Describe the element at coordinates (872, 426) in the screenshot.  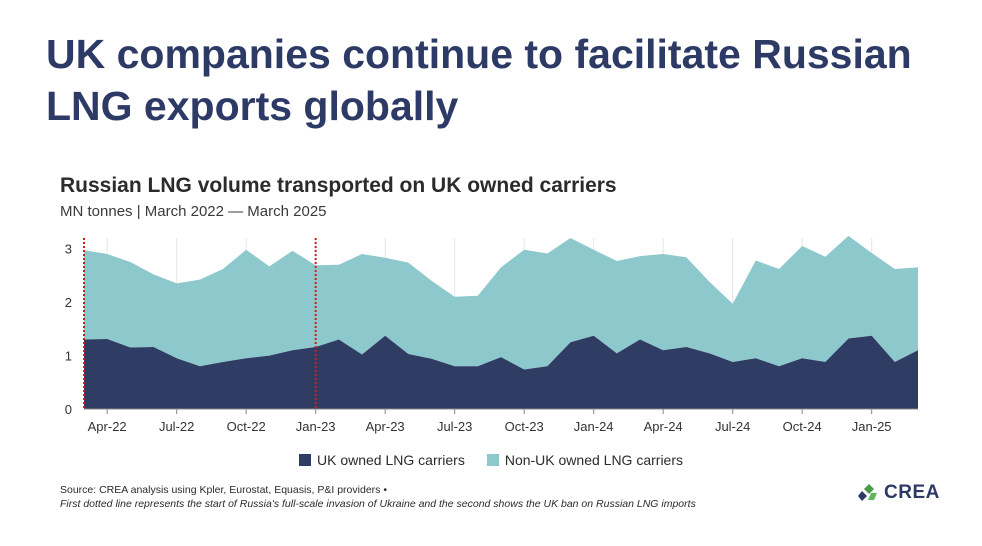
I see `x-tick-label: Jan-25` at that location.